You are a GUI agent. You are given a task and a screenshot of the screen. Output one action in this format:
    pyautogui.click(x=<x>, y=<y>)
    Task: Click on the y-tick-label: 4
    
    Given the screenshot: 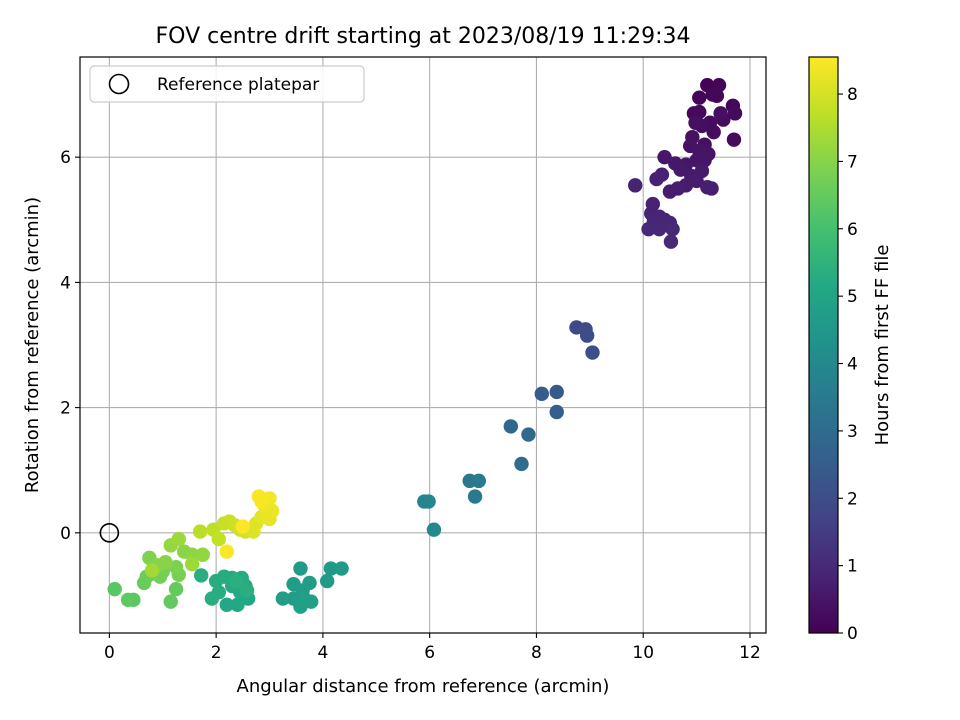 What is the action you would take?
    pyautogui.click(x=65, y=283)
    